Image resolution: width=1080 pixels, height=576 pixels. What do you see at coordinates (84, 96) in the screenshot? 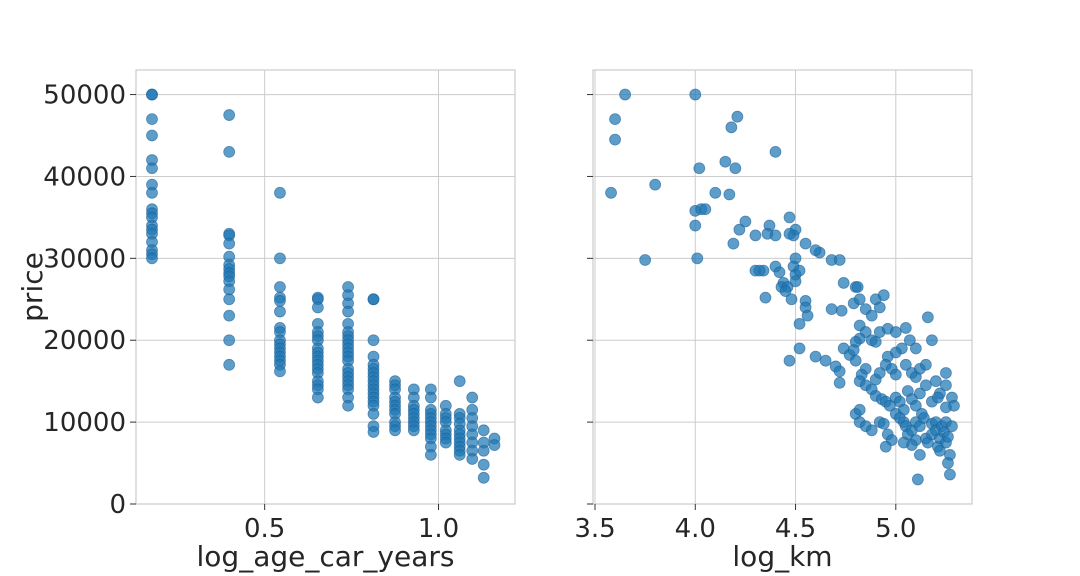
I see `y-tick-label: 50000` at bounding box center [84, 96].